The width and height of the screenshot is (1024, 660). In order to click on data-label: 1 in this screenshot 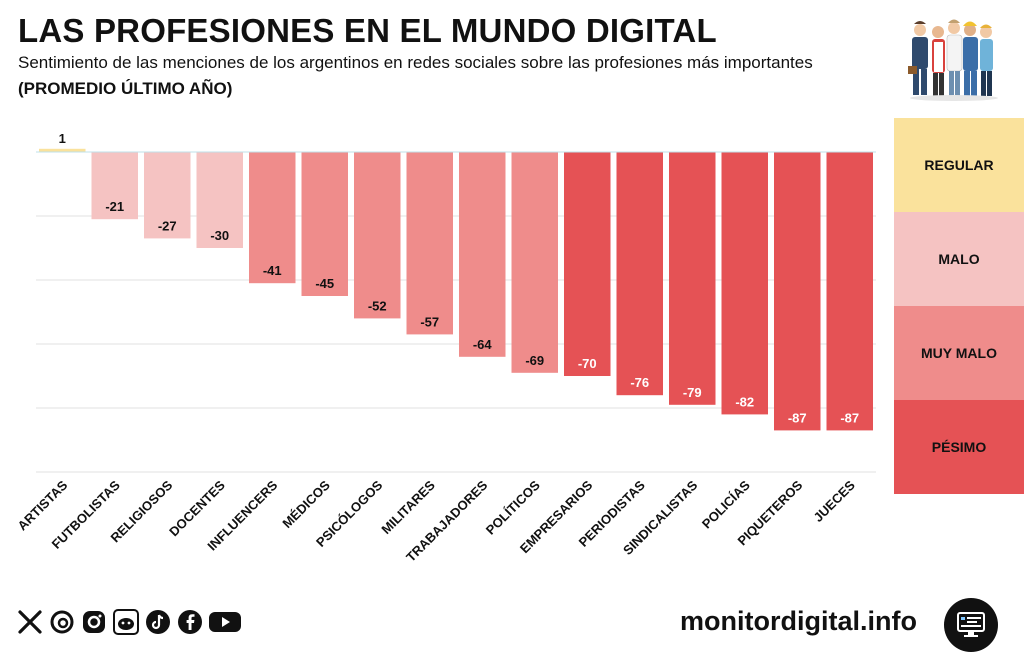, I will do `click(62, 138)`.